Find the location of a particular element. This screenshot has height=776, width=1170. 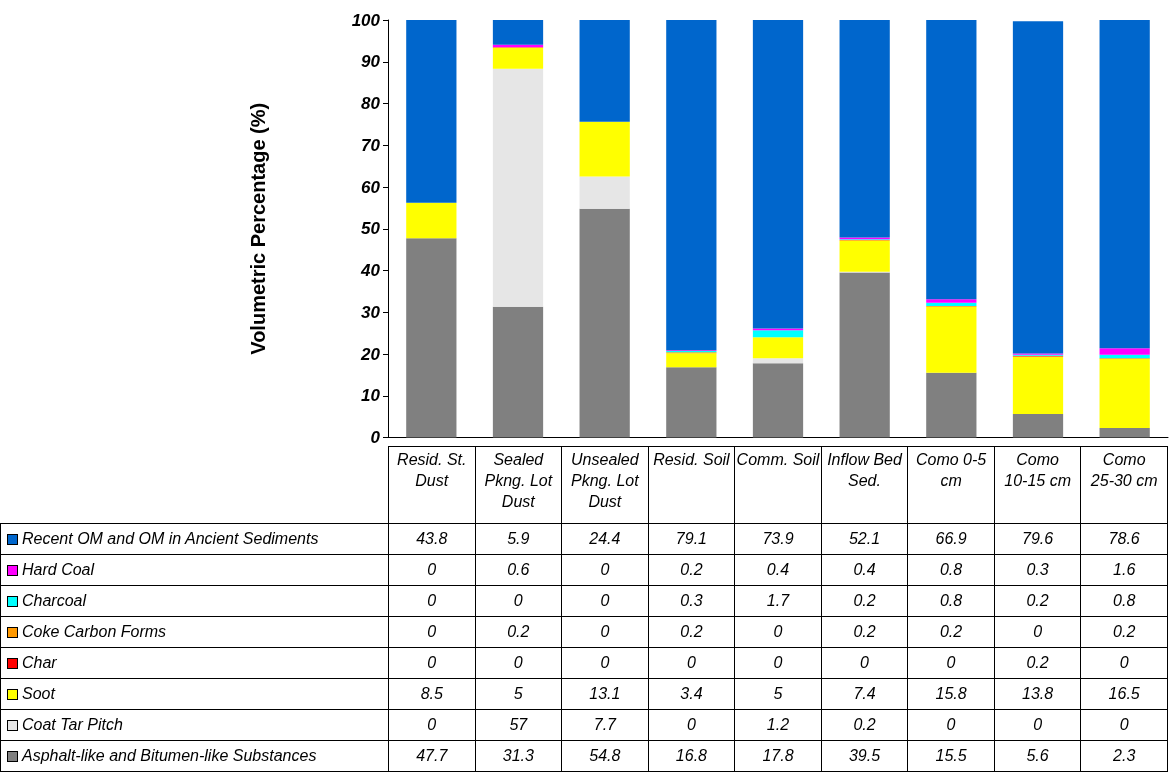

x-tick-label: Resid. St. Dust is located at coordinates (432, 470).